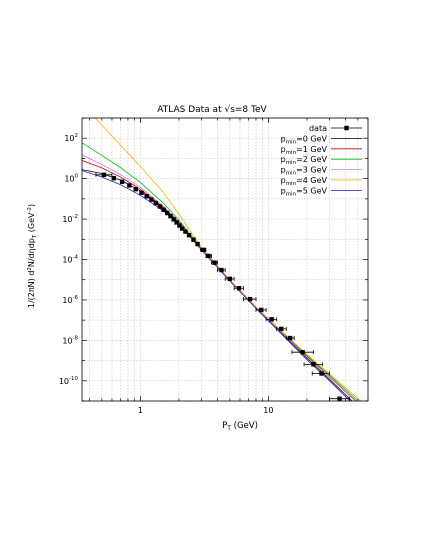 This screenshot has height=550, width=425. What do you see at coordinates (70, 219) in the screenshot?
I see `y-tick-label: 10⁻²` at bounding box center [70, 219].